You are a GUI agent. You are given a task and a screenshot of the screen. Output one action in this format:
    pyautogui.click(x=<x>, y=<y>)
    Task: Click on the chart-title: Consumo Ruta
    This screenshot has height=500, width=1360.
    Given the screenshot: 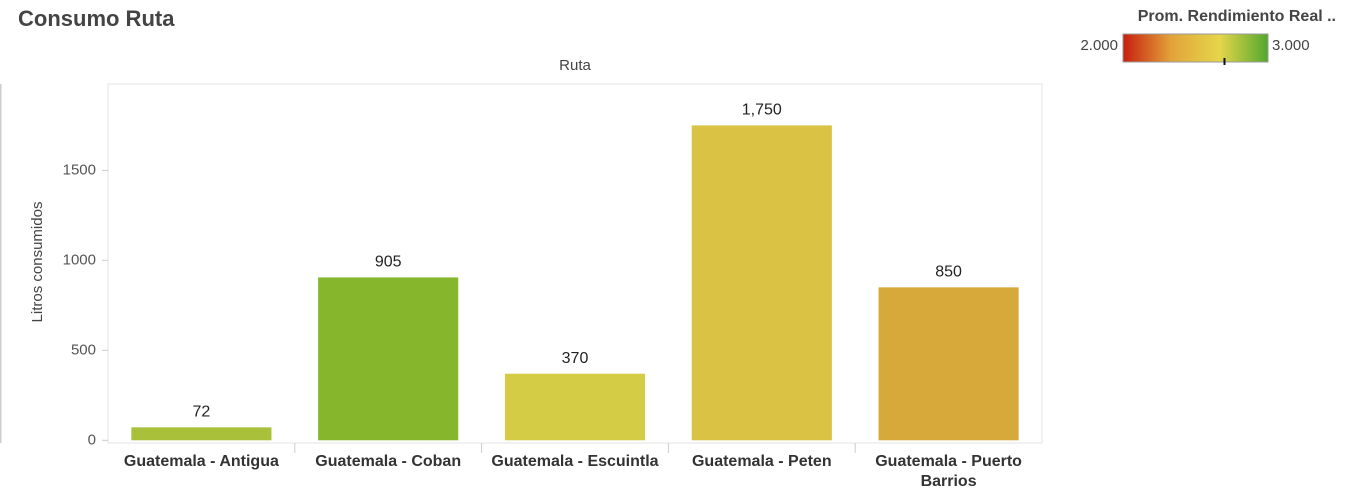 What is the action you would take?
    pyautogui.click(x=96, y=18)
    